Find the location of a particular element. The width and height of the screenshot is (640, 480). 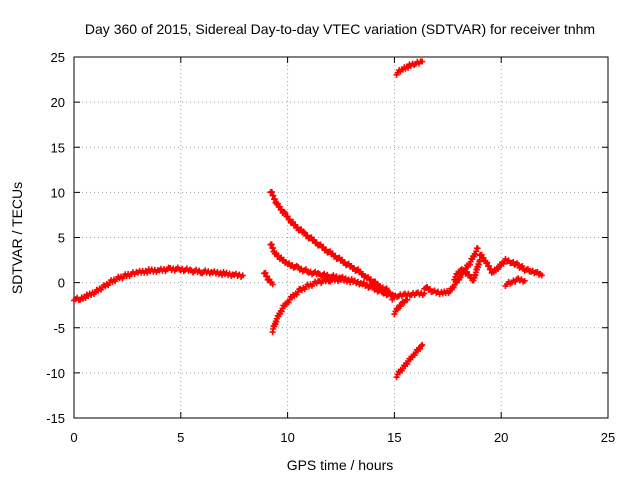

series-arc-top-15h is located at coordinates (409, 68).